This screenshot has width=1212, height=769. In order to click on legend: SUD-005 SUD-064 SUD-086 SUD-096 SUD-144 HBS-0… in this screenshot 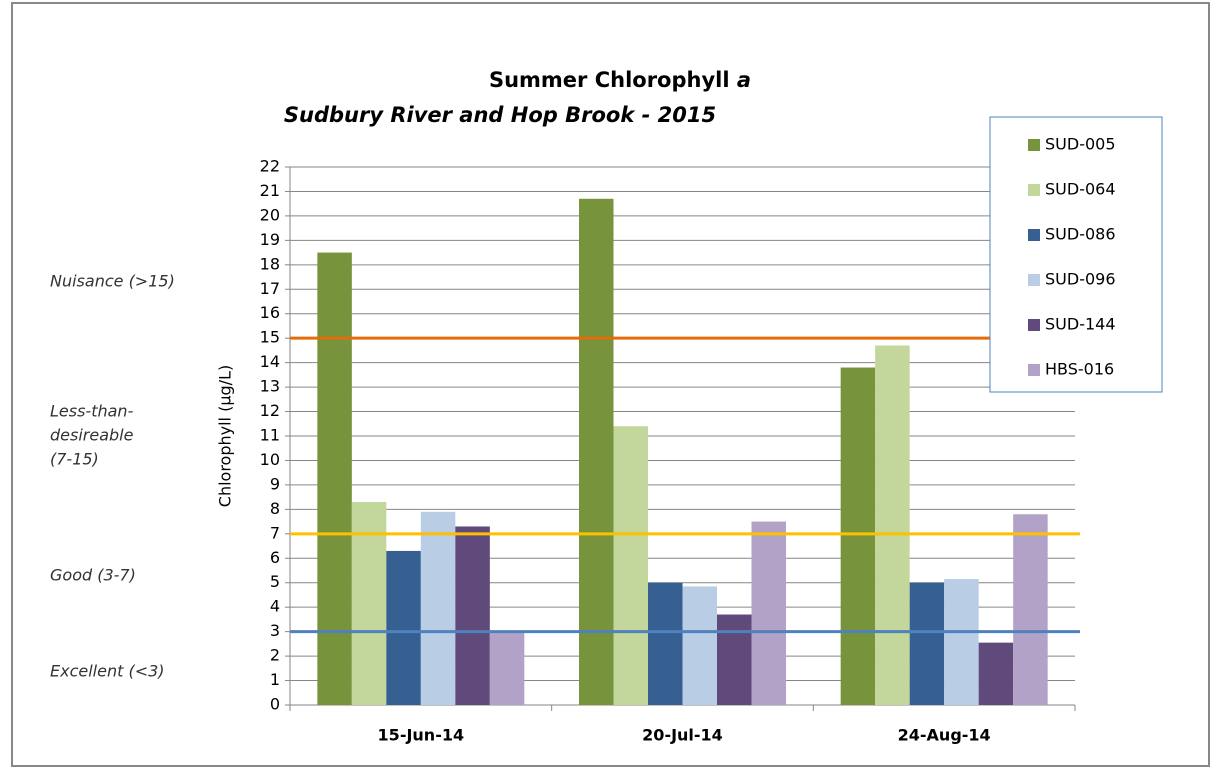, I will do `click(1076, 254)`.